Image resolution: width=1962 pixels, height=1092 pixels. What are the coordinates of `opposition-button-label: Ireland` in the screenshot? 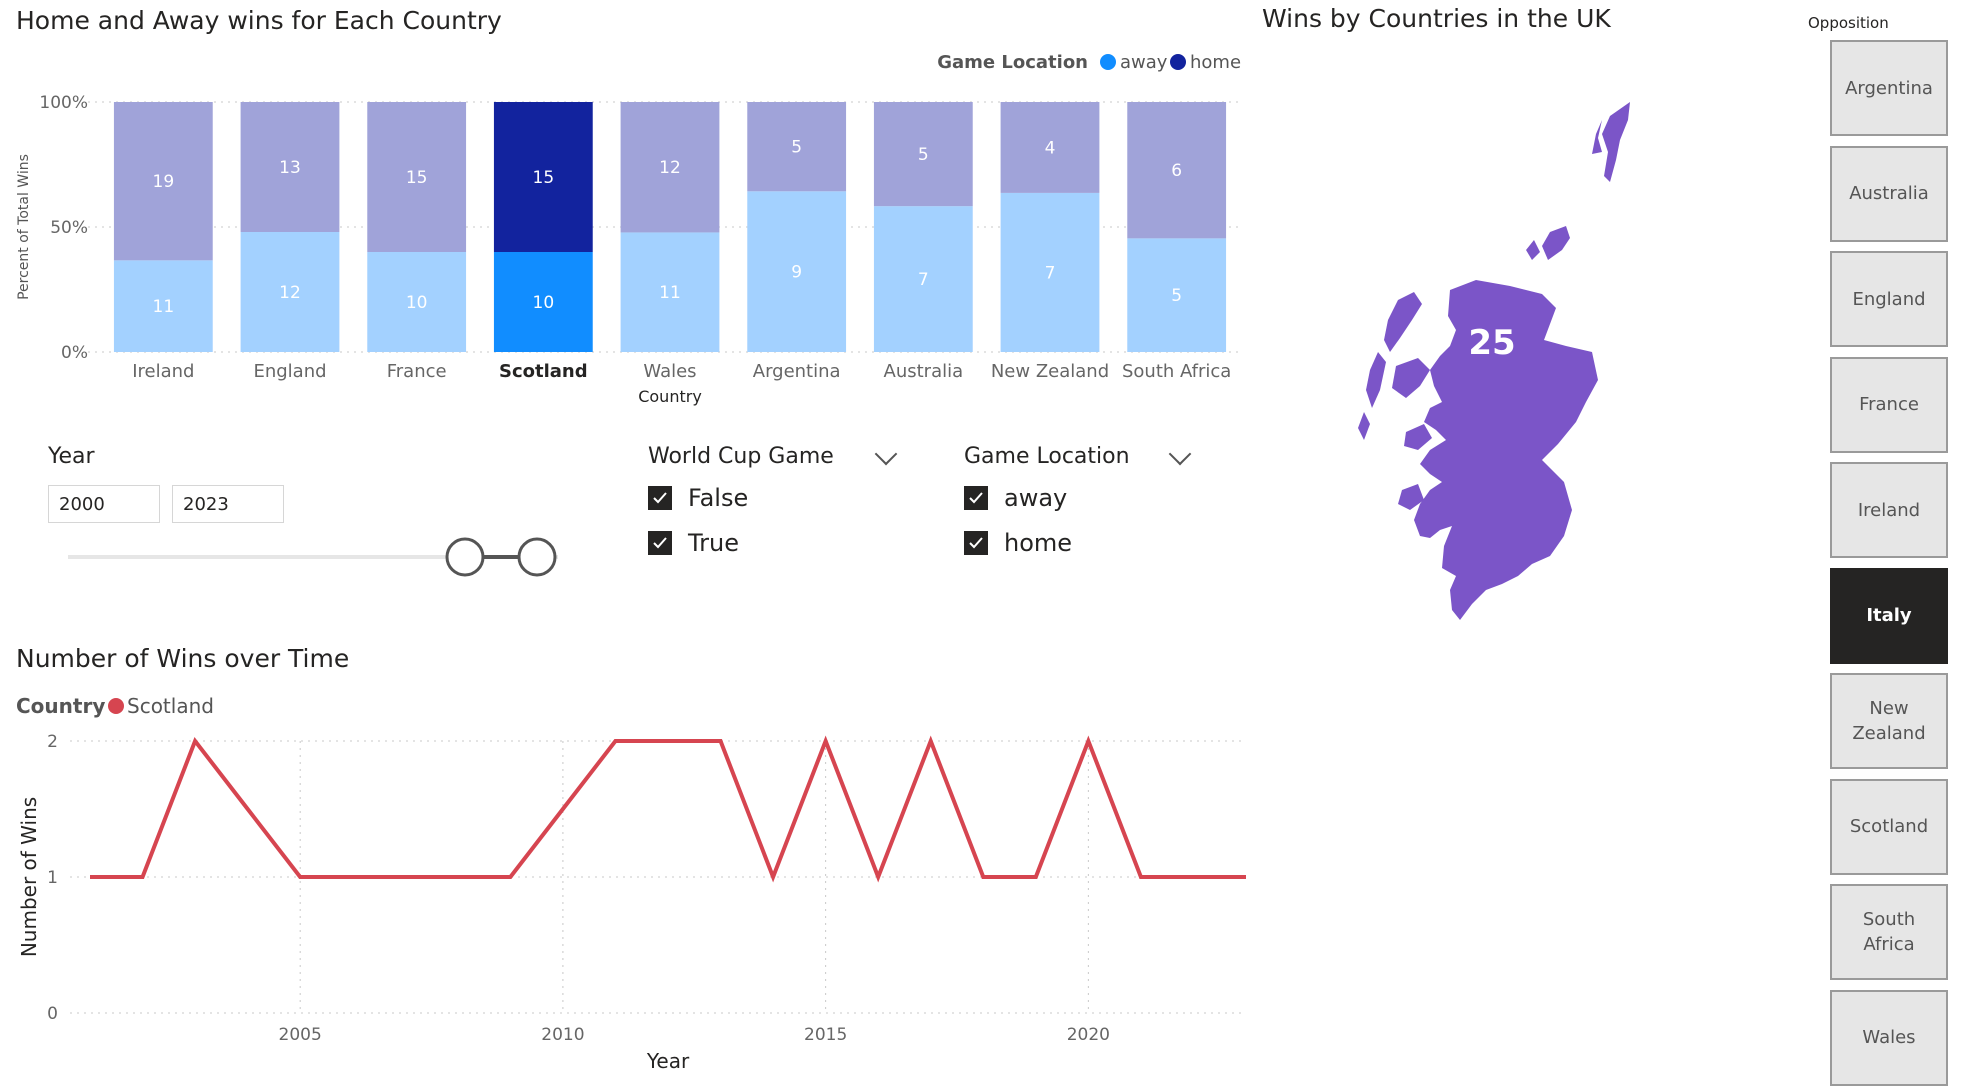 It's located at (1889, 510).